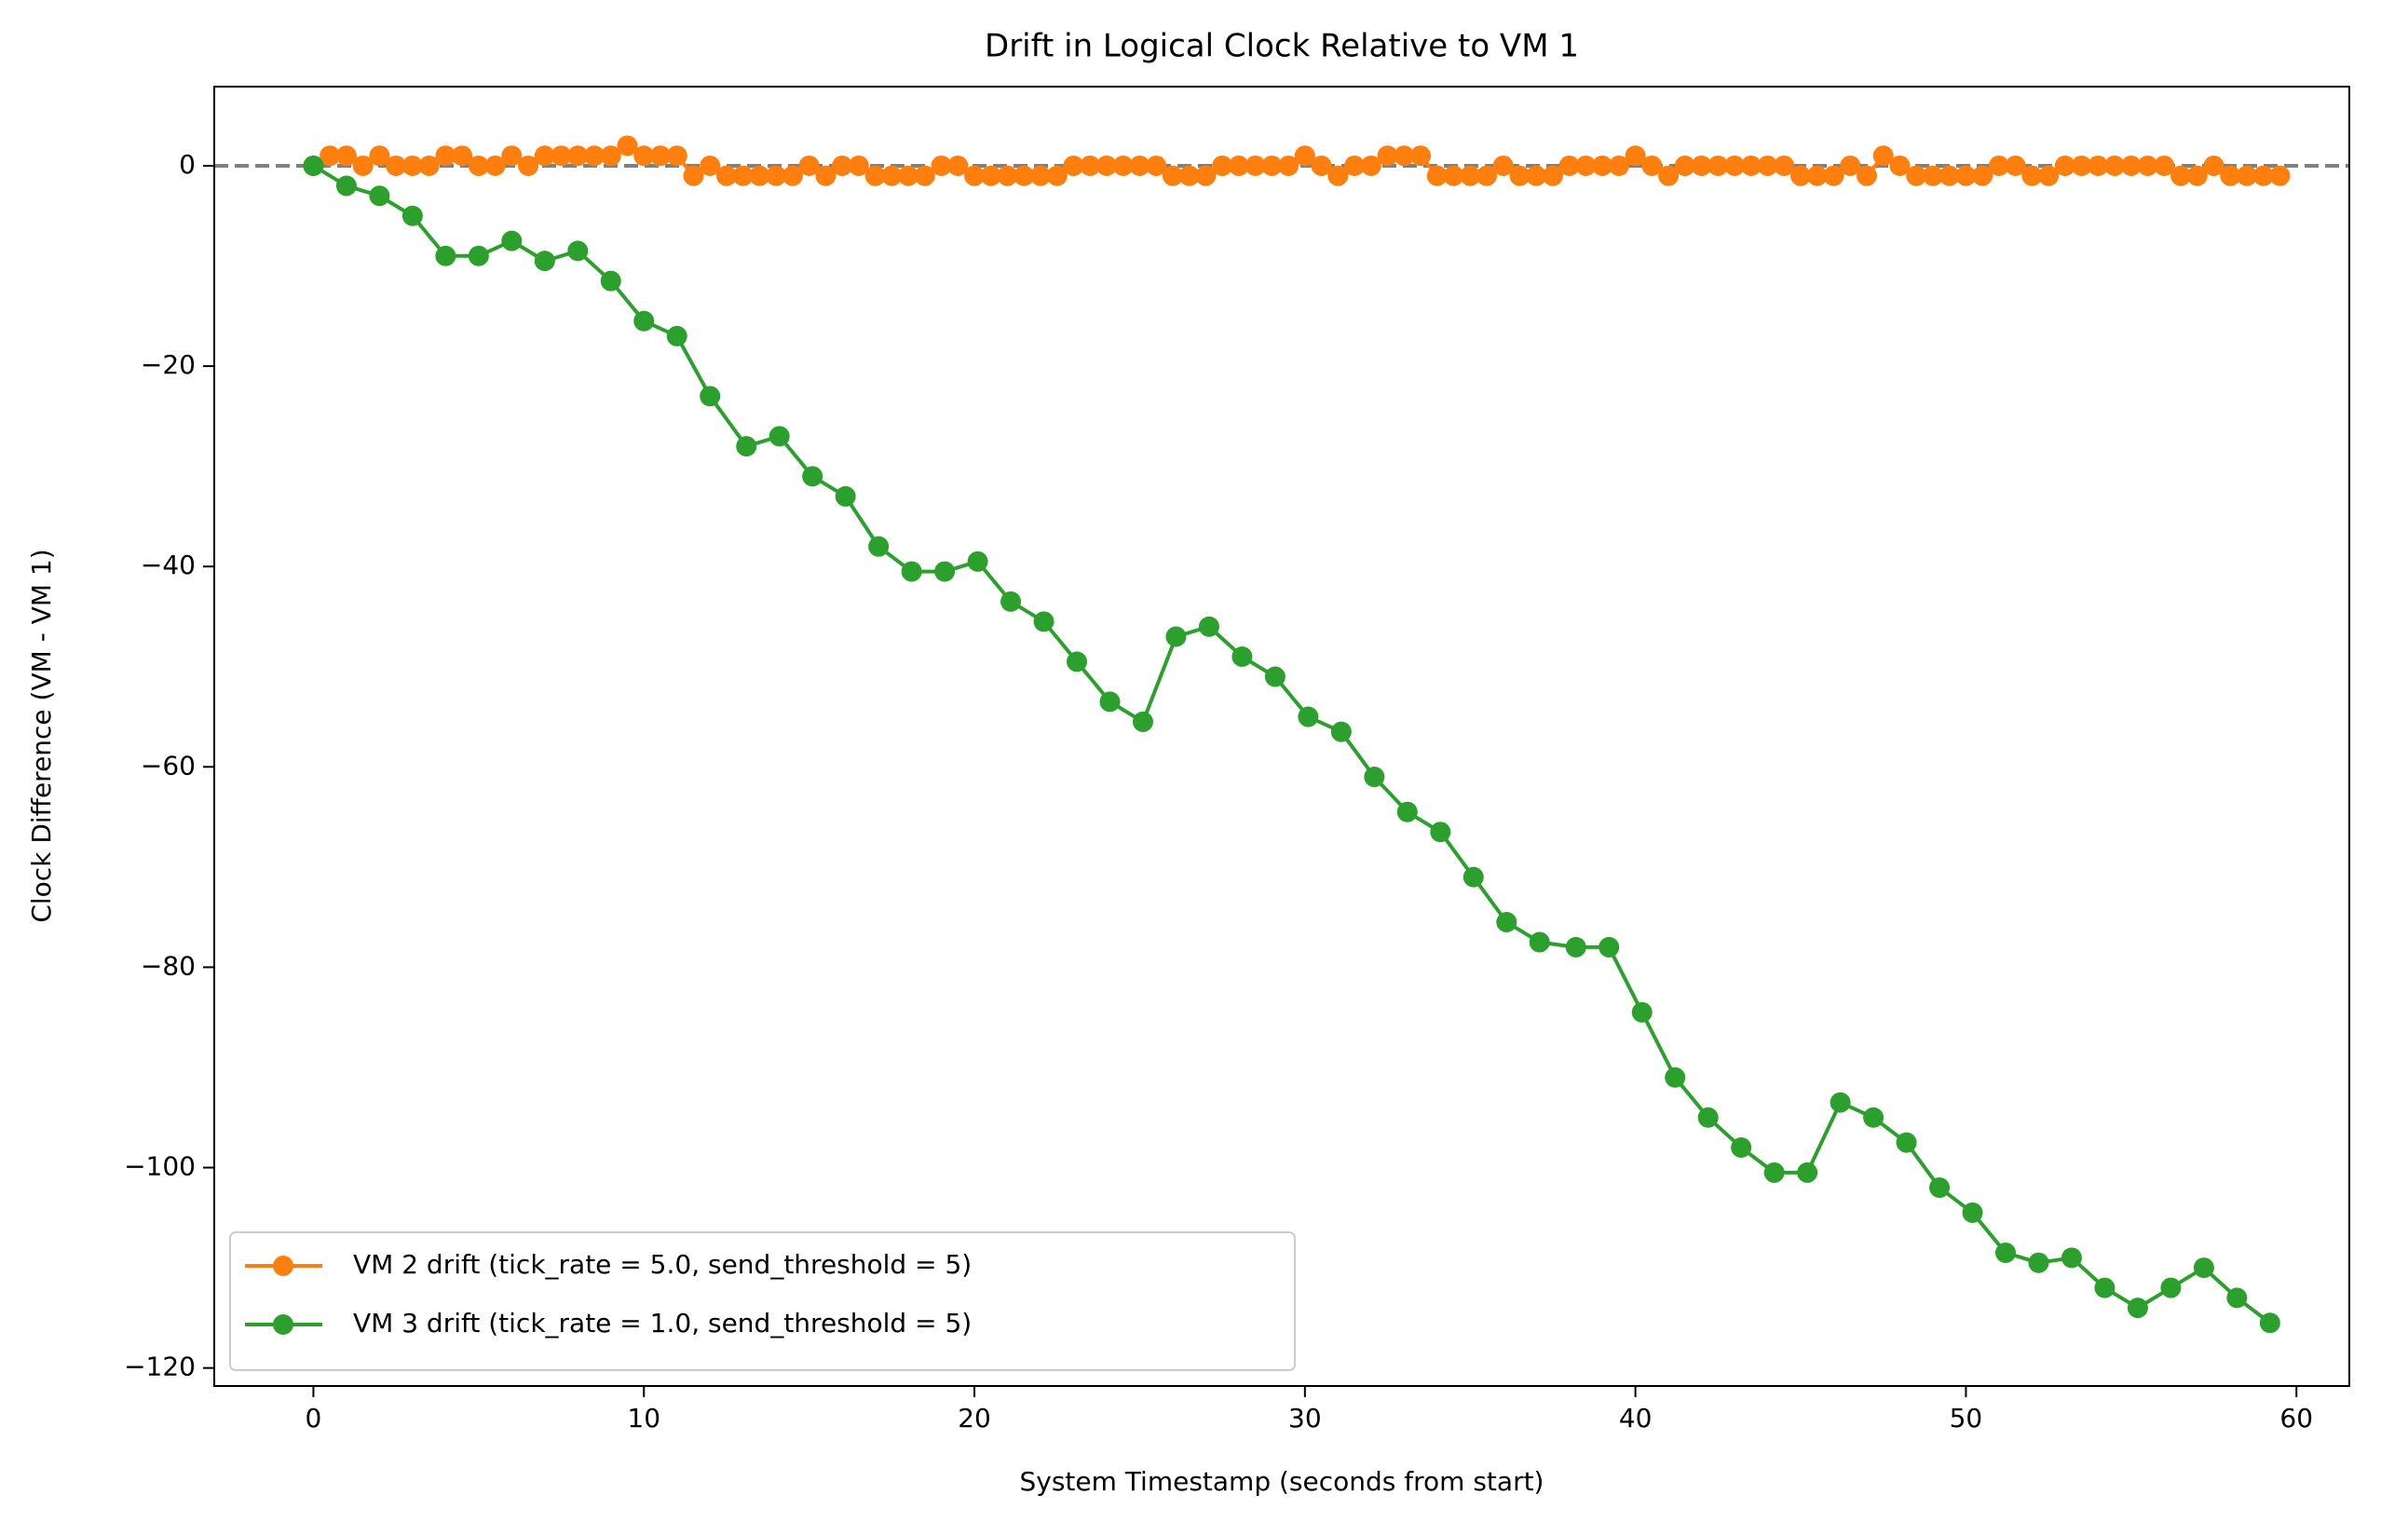 The width and height of the screenshot is (2408, 1522). Describe the element at coordinates (41, 735) in the screenshot. I see `y-axis-label: Clock Difference (VM - VM 1)` at that location.